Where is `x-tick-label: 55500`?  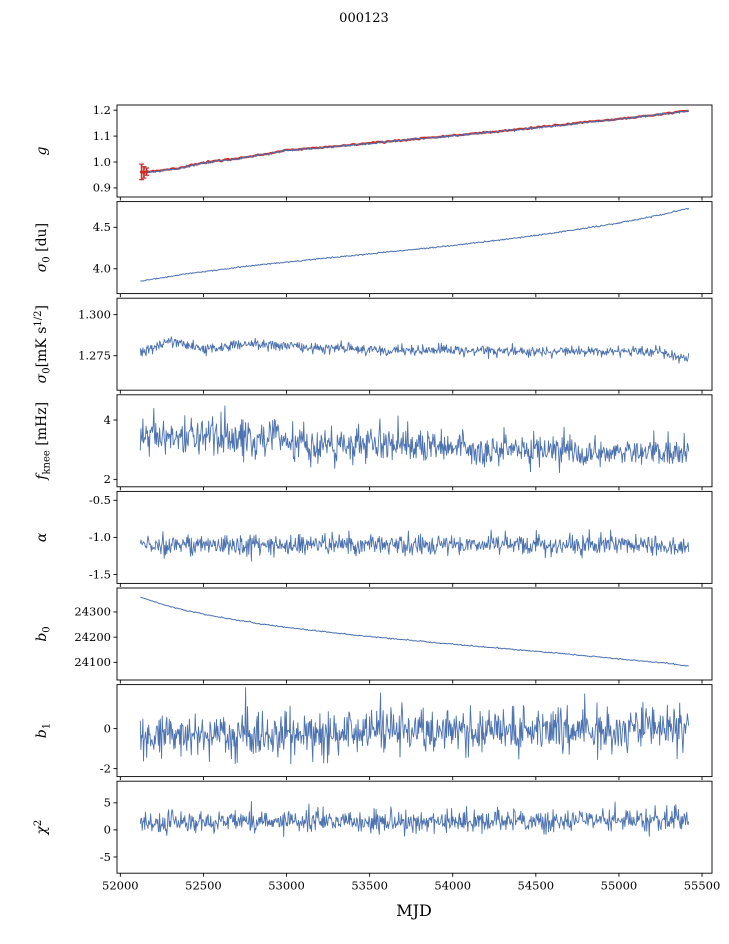 x-tick-label: 55500 is located at coordinates (702, 886).